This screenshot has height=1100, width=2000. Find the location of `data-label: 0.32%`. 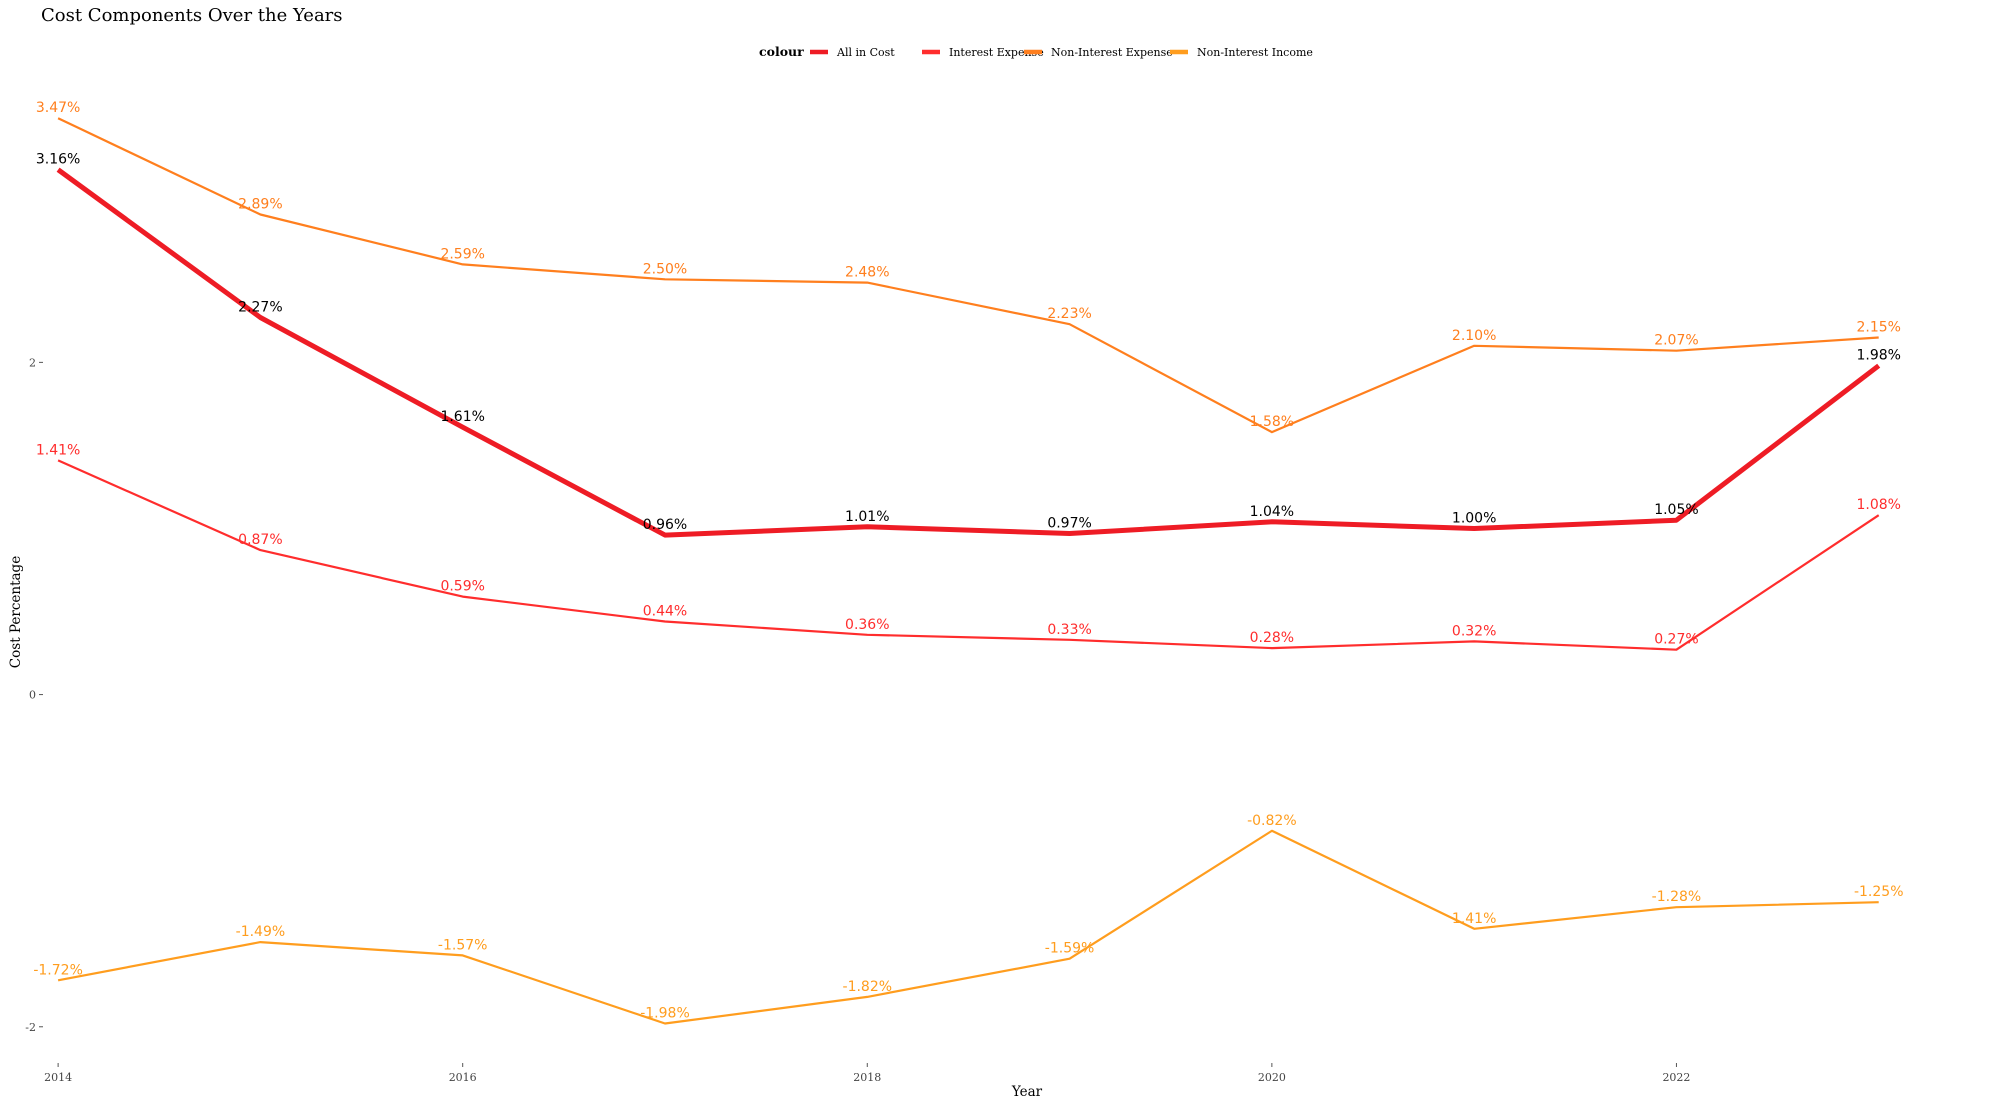

data-label: 0.32% is located at coordinates (1474, 631).